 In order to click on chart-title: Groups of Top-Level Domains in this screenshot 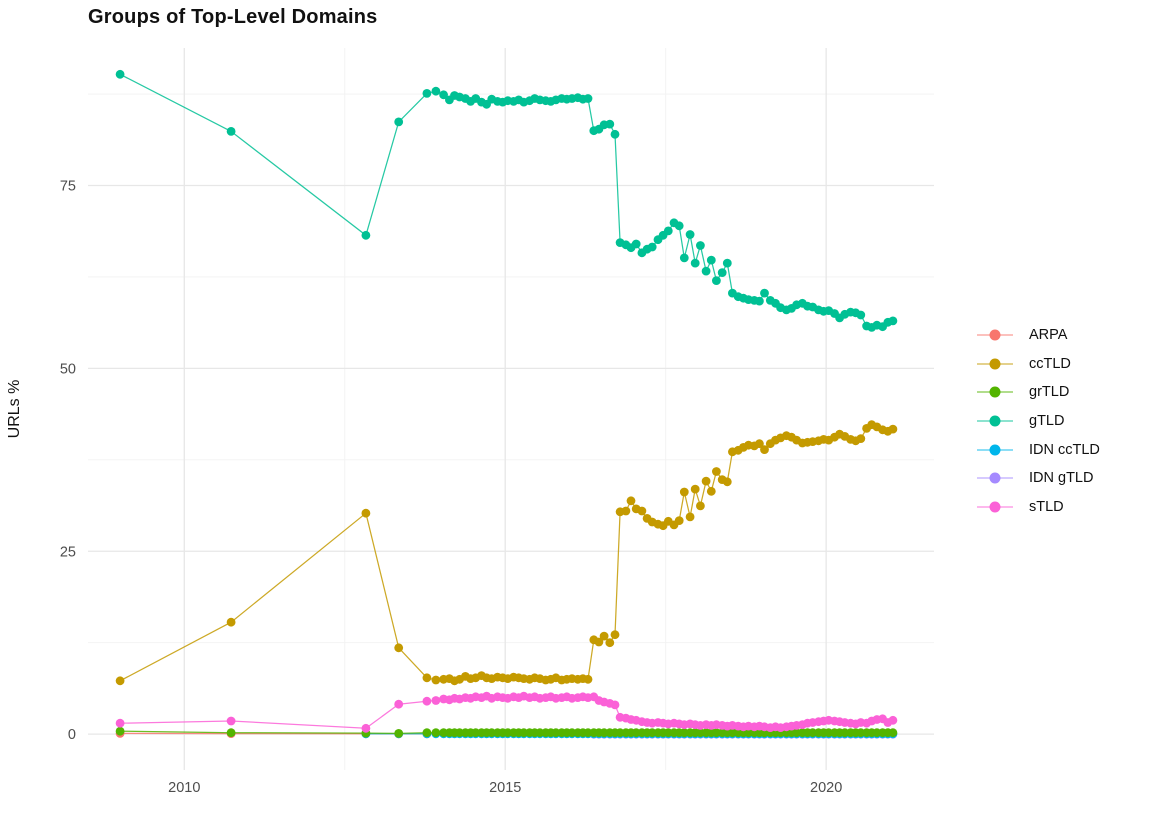, I will do `click(233, 17)`.